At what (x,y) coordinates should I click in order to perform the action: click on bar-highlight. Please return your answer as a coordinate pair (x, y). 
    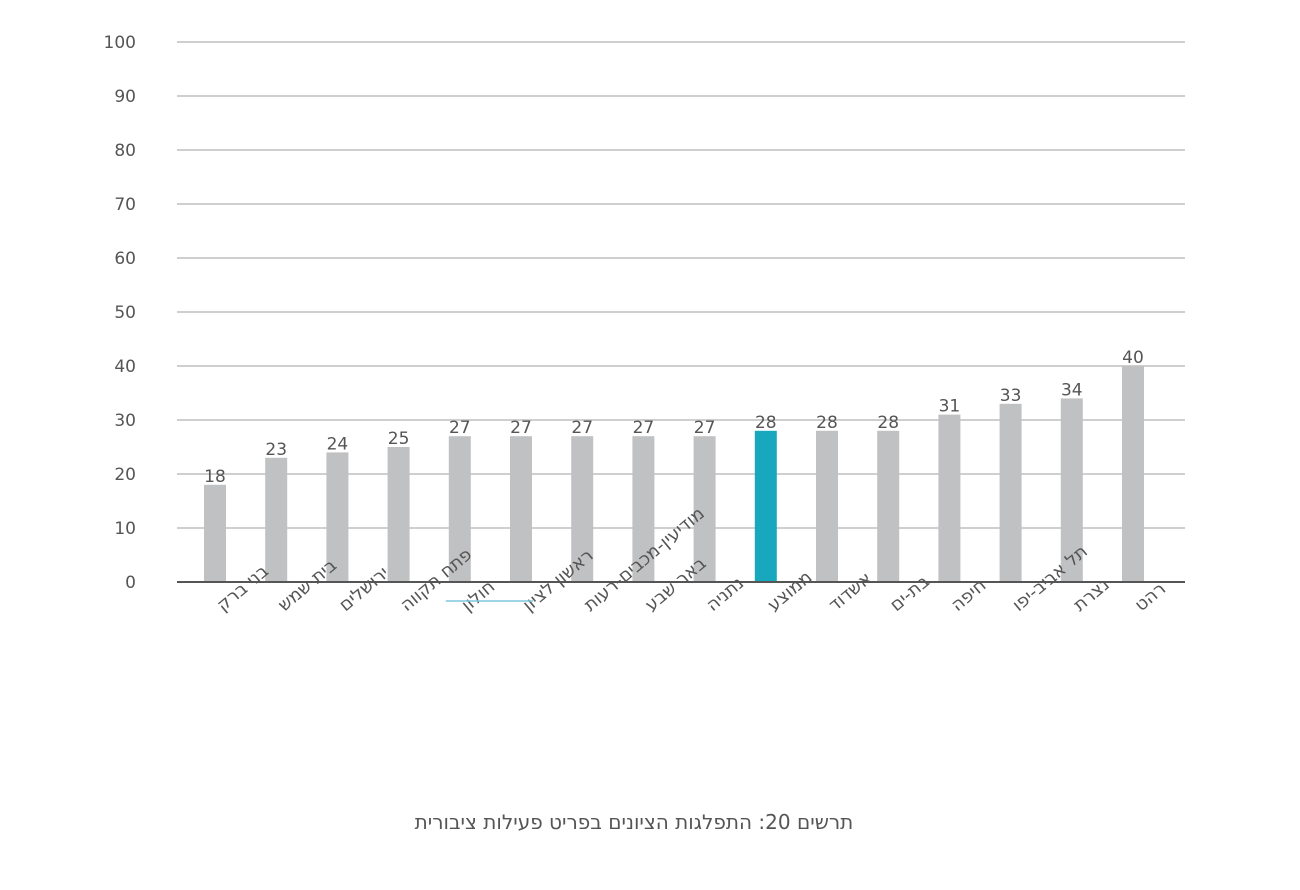
    Looking at the image, I should click on (765, 506).